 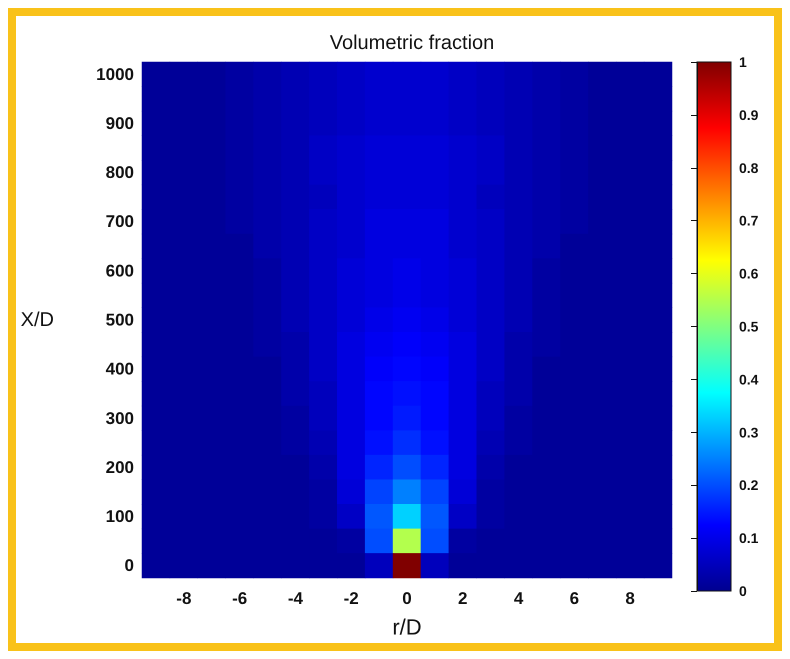 I want to click on y-tick-label: 900, so click(x=120, y=123).